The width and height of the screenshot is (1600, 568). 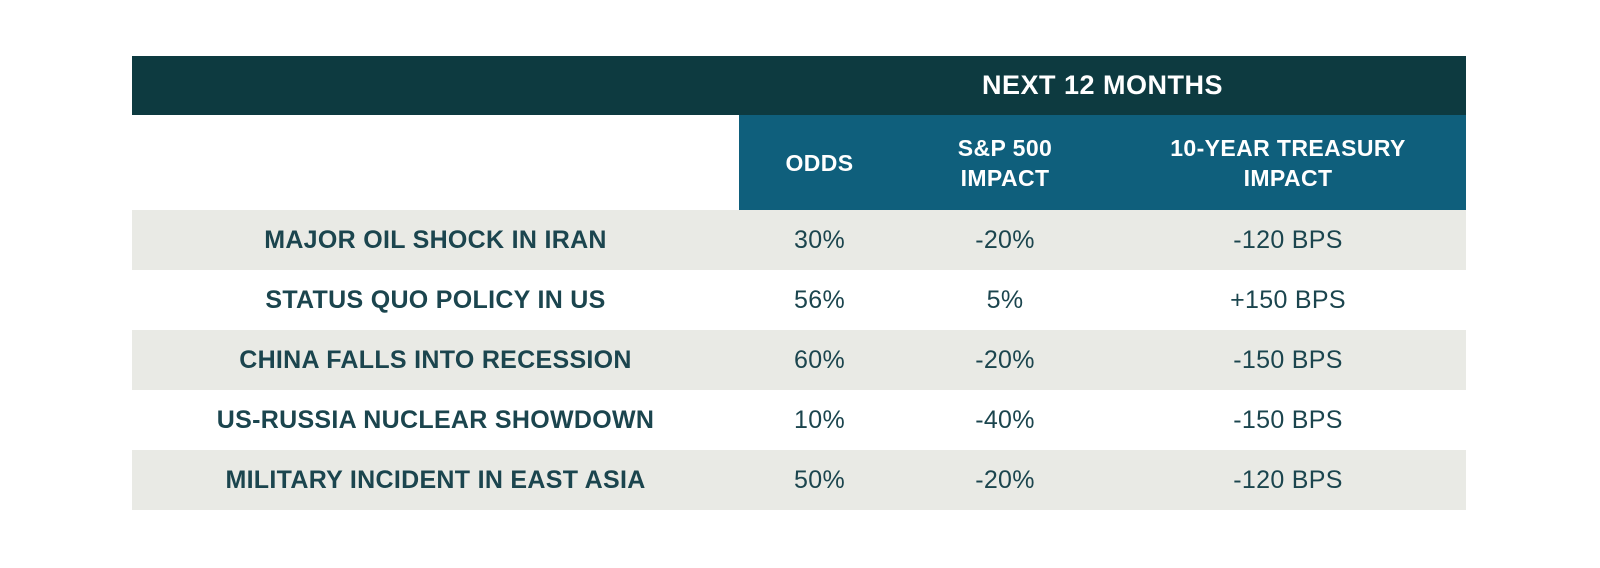 What do you see at coordinates (799, 85) in the screenshot?
I see `span-header-band: NEXT 12 MONTHS` at bounding box center [799, 85].